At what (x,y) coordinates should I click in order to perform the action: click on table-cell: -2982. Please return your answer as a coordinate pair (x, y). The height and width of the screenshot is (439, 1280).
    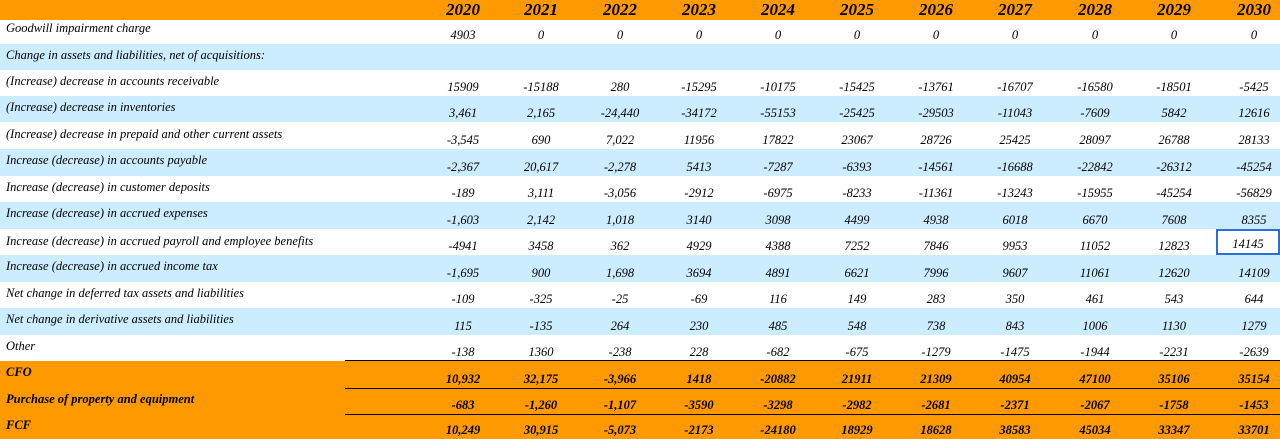
    Looking at the image, I should click on (857, 405).